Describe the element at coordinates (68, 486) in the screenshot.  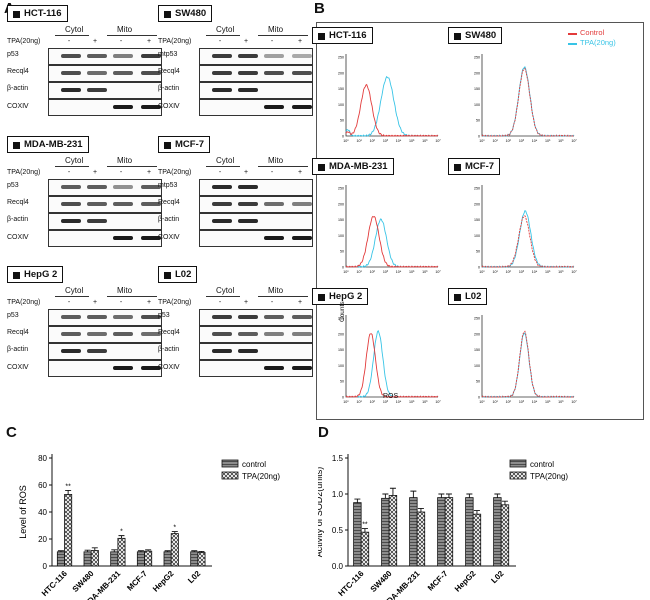
I see `significance-mark: **` at that location.